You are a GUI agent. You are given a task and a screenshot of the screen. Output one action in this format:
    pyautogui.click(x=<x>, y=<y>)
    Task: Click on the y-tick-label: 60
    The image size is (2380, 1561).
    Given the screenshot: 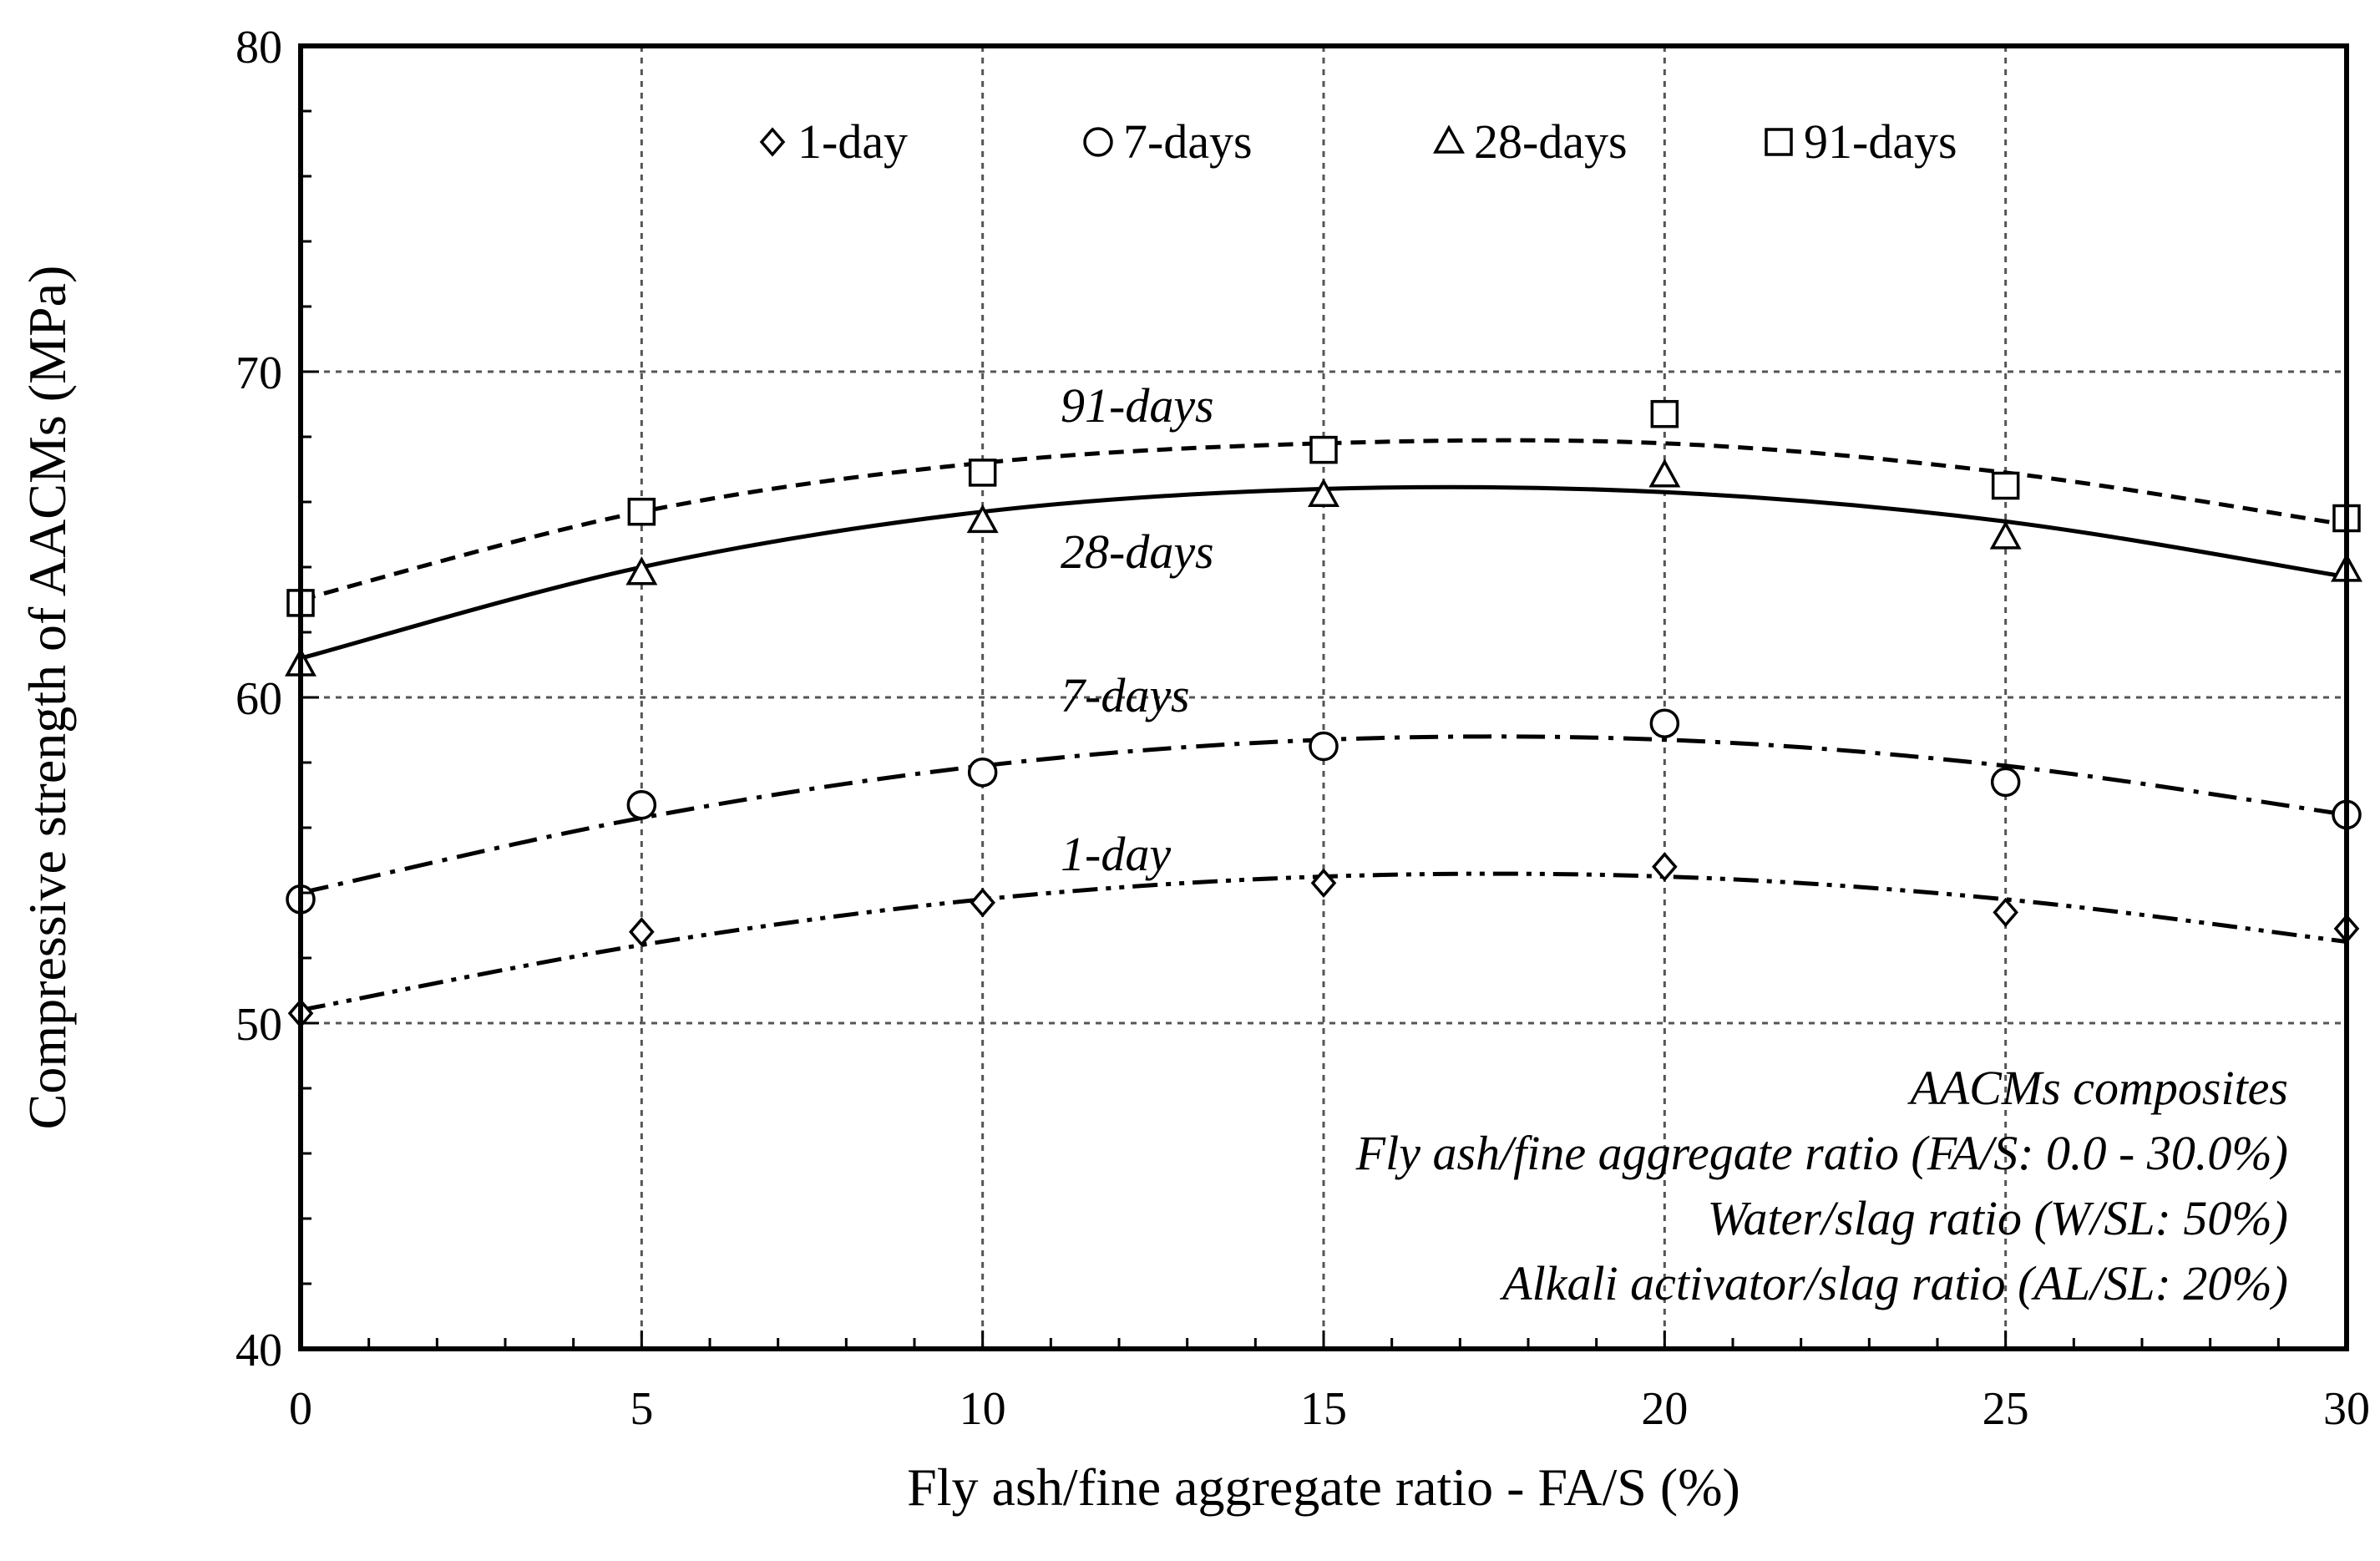 What is the action you would take?
    pyautogui.click(x=258, y=699)
    